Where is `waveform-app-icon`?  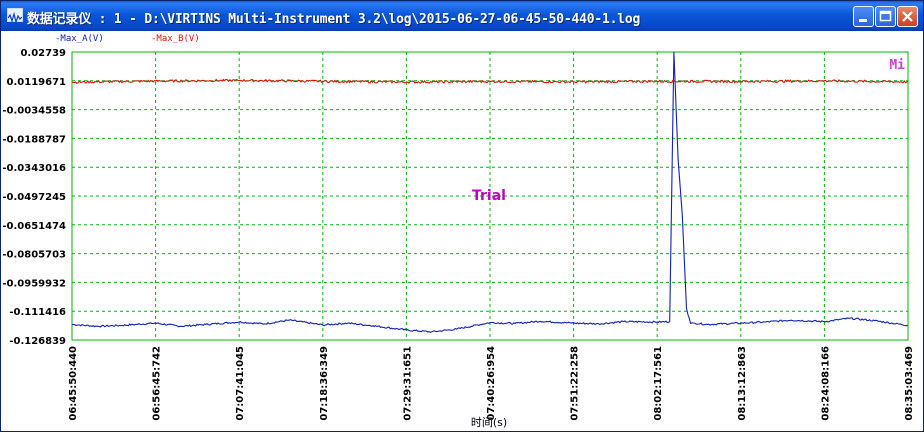 waveform-app-icon is located at coordinates (15, 16).